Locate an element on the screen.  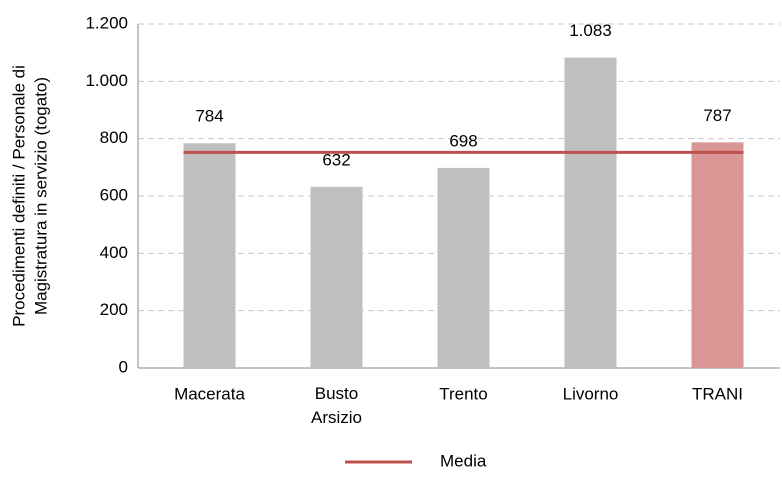
x-tick-label: Livorno is located at coordinates (591, 393).